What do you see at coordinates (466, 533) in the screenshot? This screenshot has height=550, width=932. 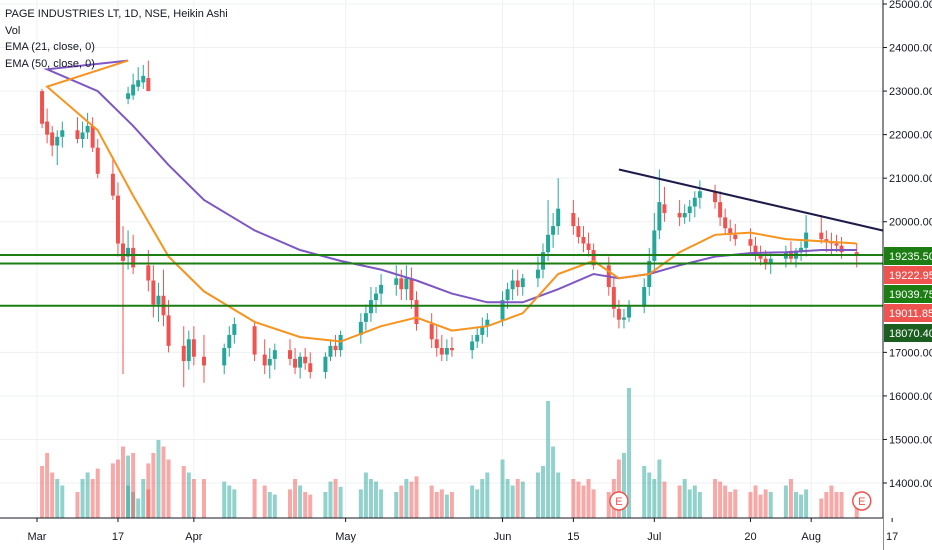 I see `time-axis: Mar17AprMayJun15Jul20Aug17Sep15` at bounding box center [466, 533].